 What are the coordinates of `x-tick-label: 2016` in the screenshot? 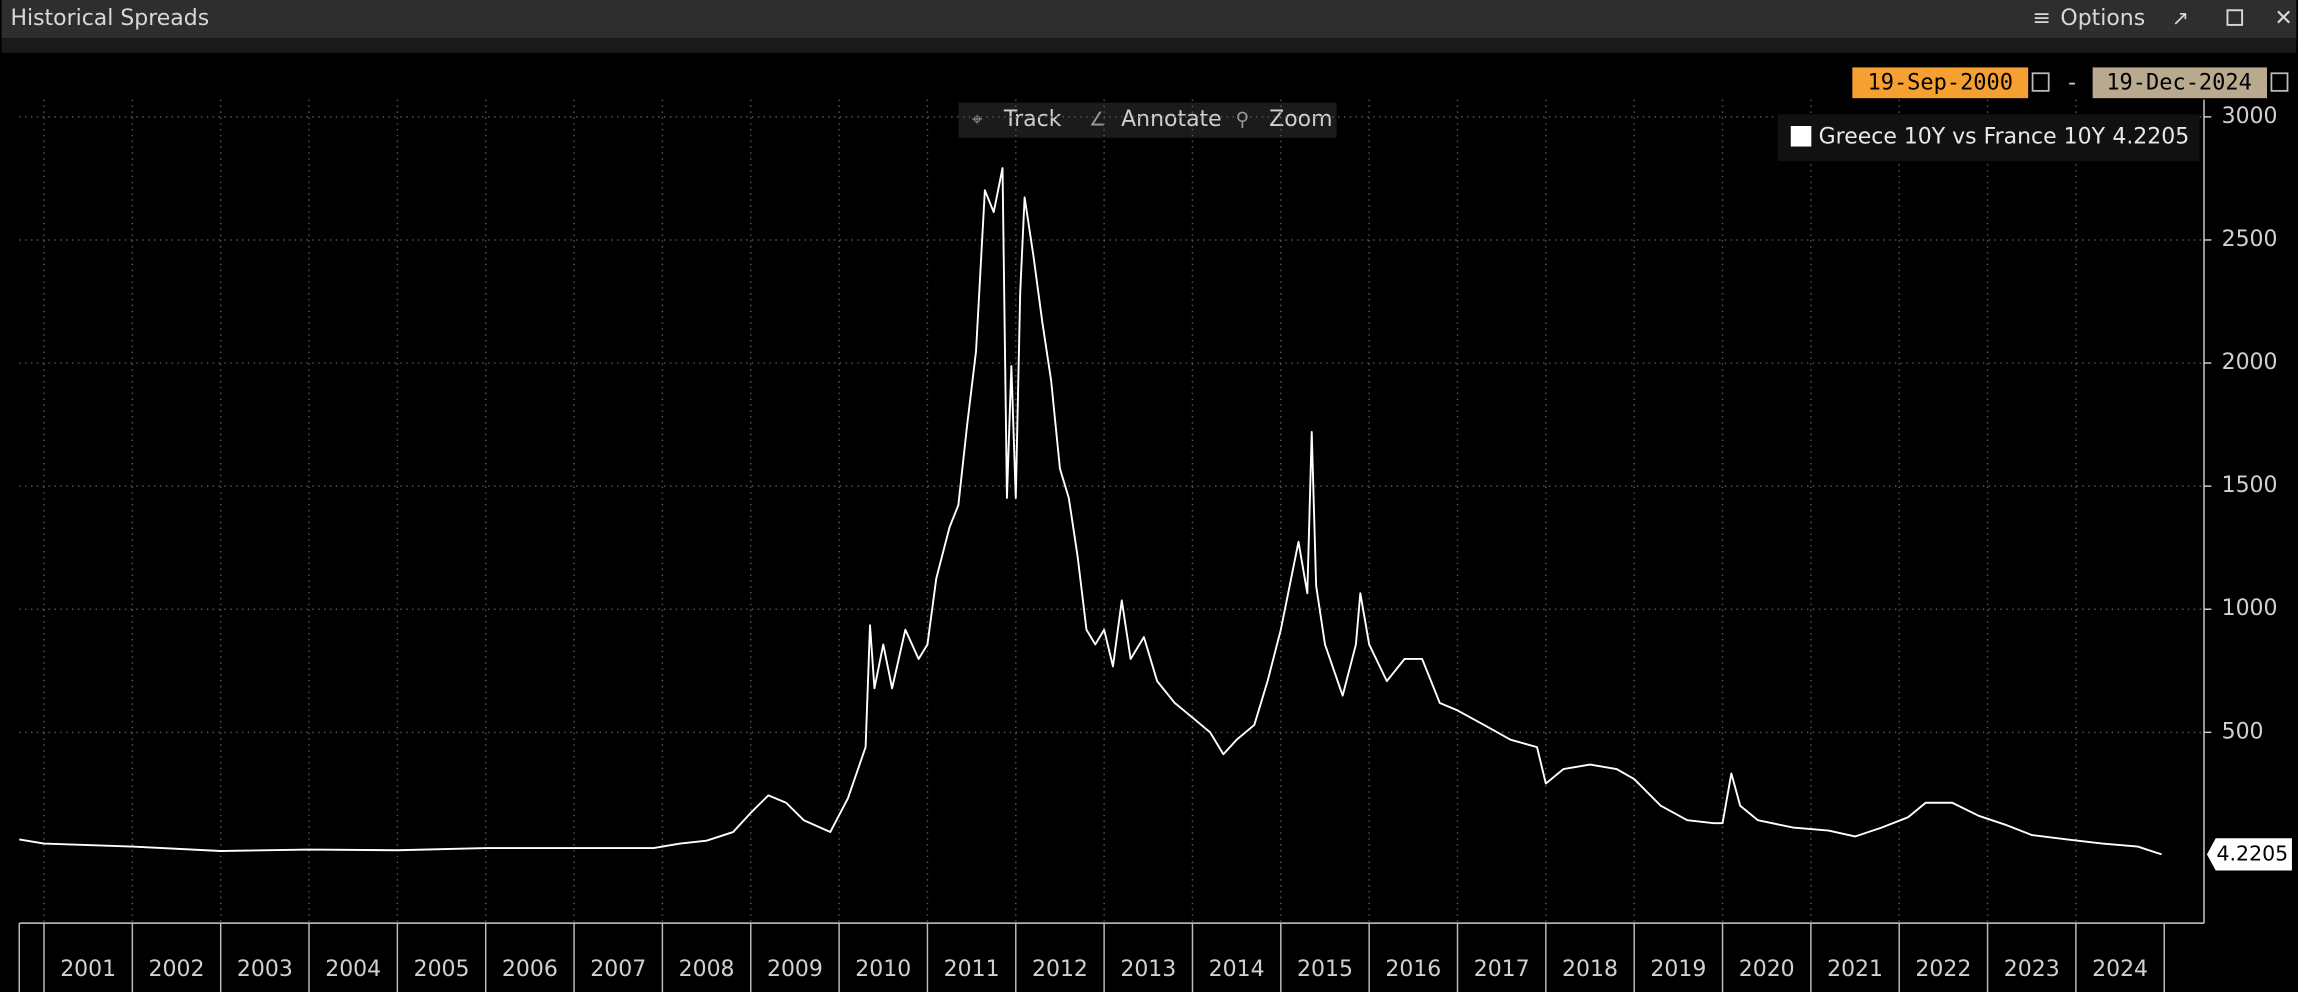 It's located at (1413, 969).